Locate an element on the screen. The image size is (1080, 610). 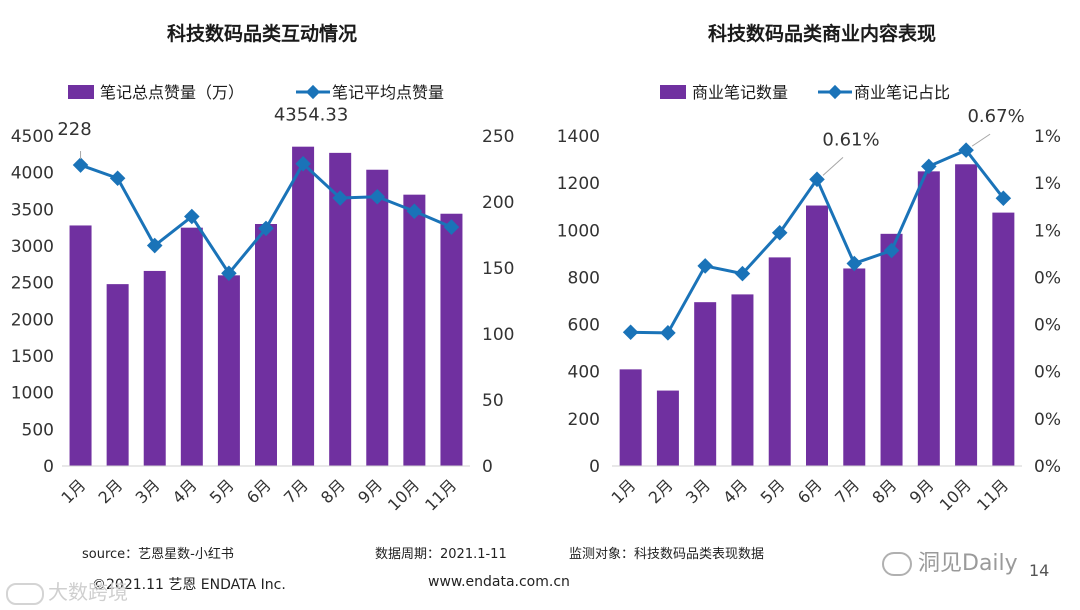
annotation-leader is located at coordinates (833, 166).